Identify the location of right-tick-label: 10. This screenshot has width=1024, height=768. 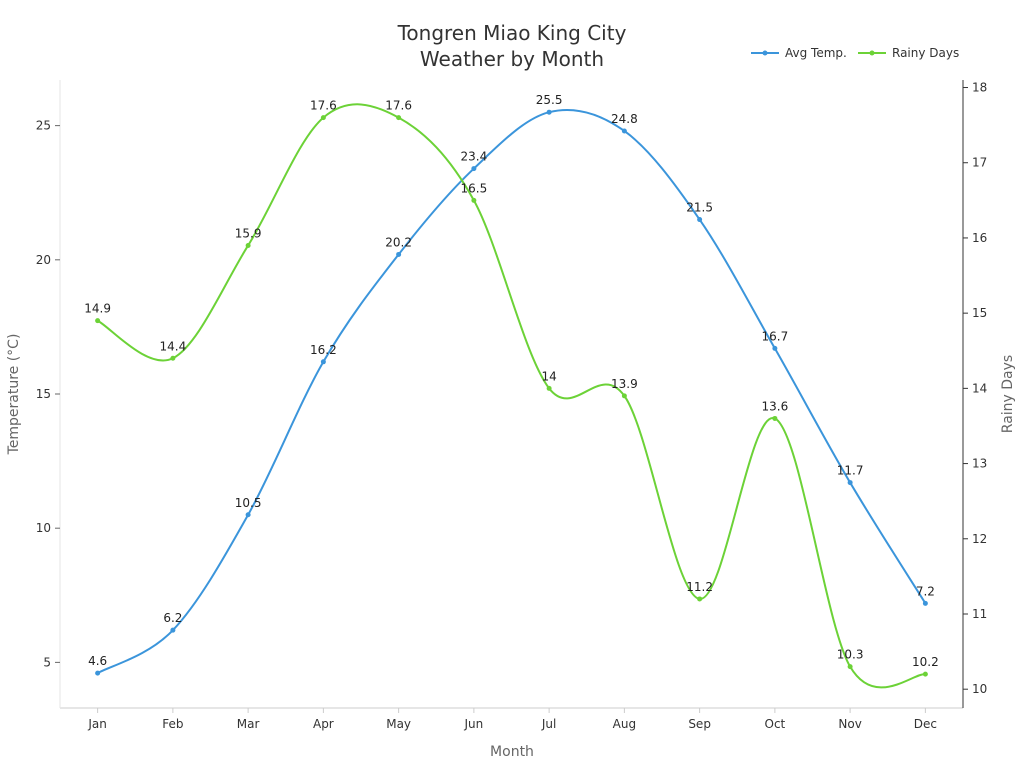
(979, 689).